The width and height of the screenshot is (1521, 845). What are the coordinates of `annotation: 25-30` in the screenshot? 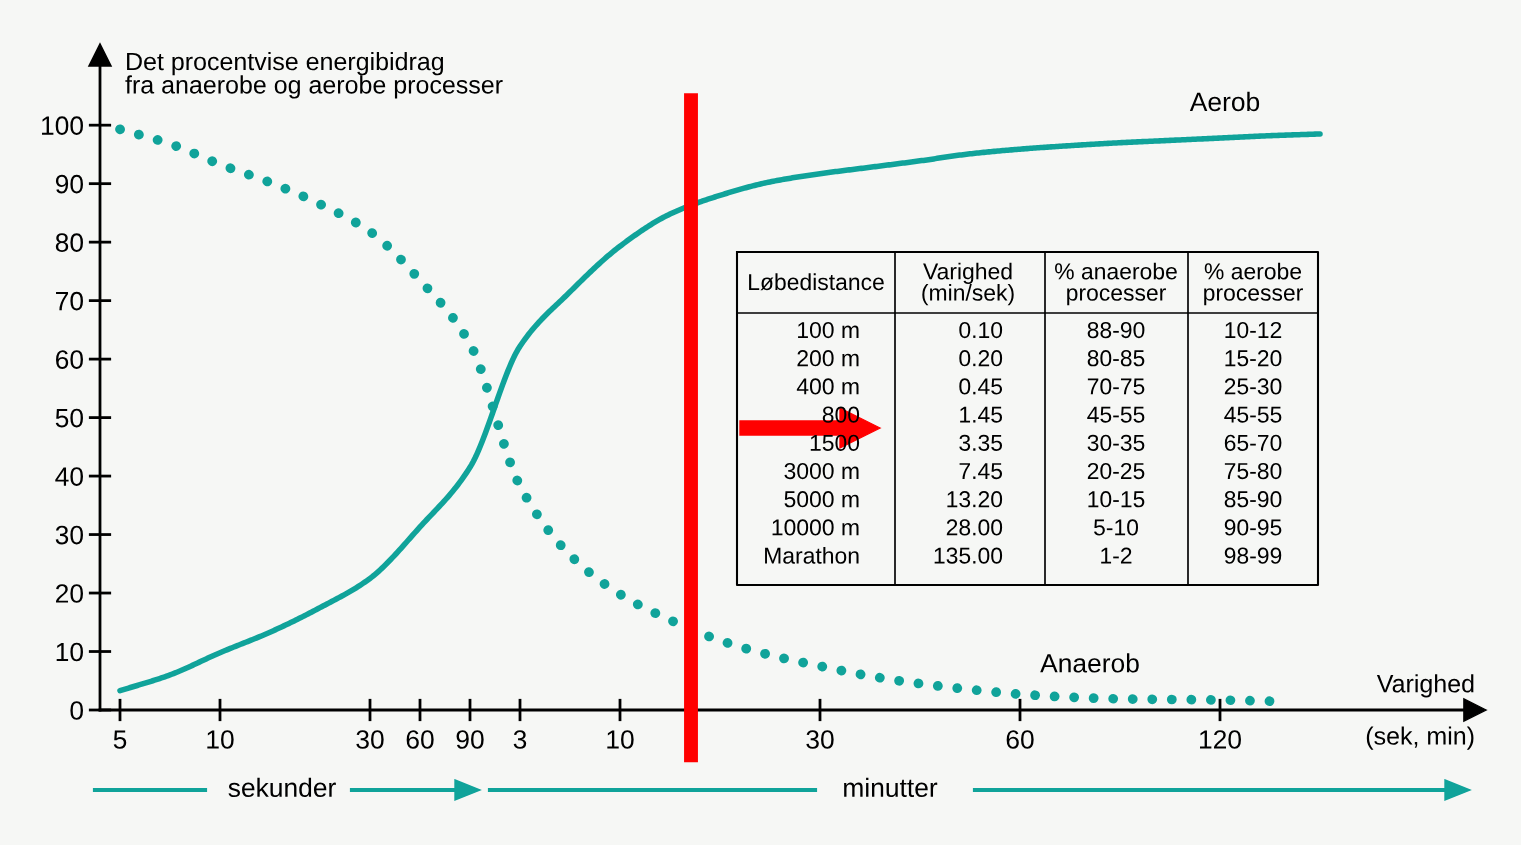 It's located at (1253, 386).